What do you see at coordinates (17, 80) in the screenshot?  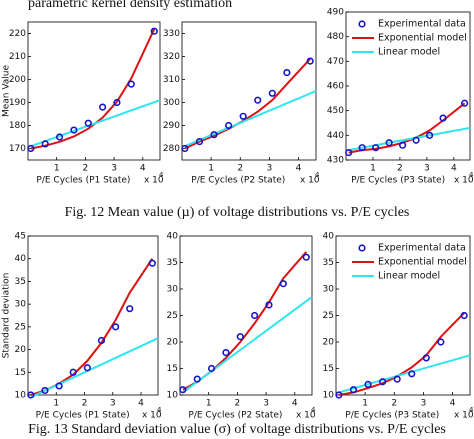 I see `y-tick-label: 200` at bounding box center [17, 80].